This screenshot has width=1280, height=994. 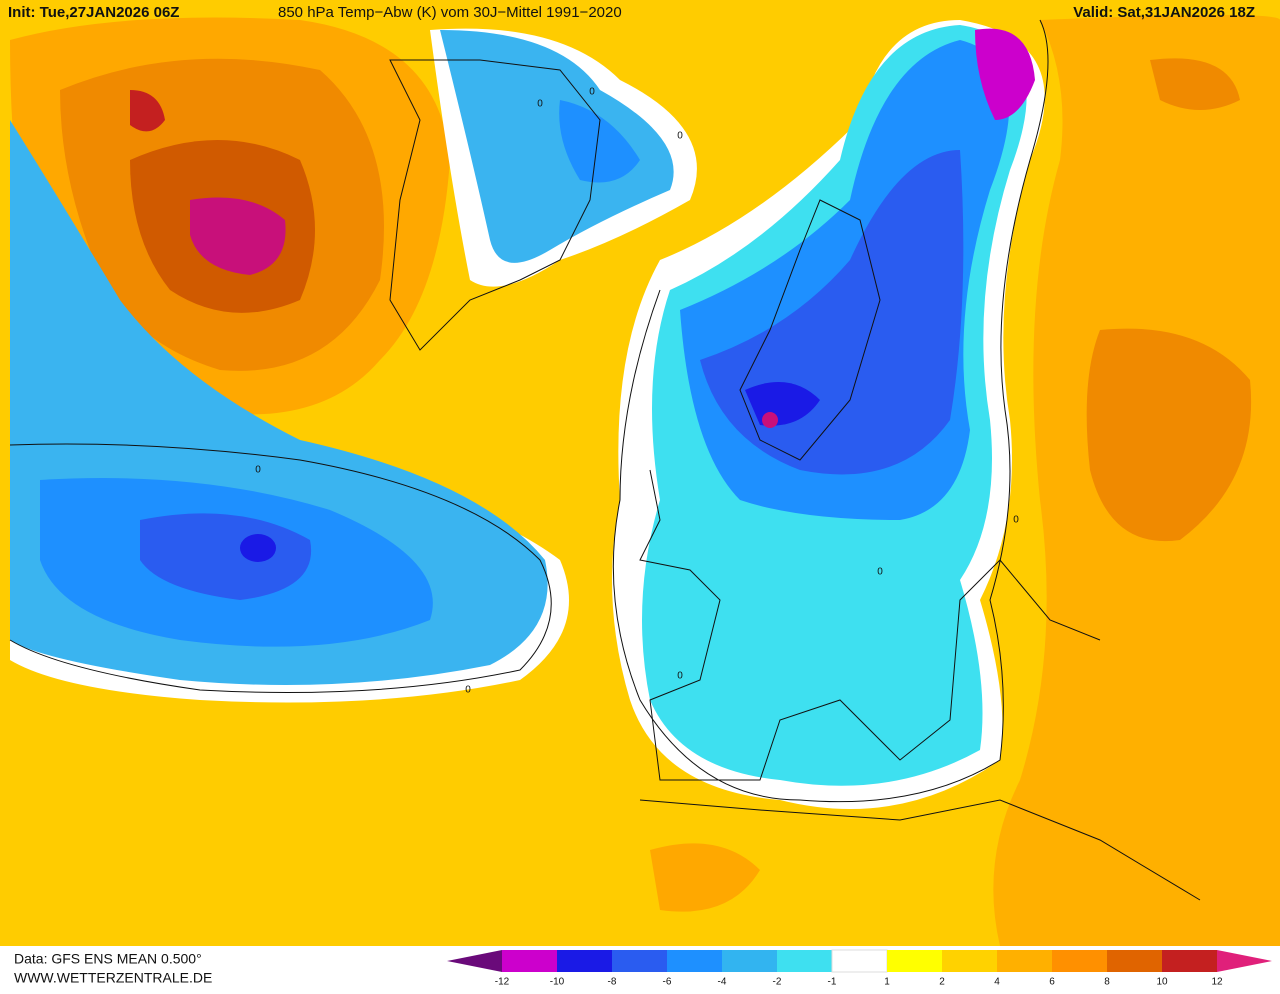 I want to click on colorbar-label: 4, so click(x=997, y=982).